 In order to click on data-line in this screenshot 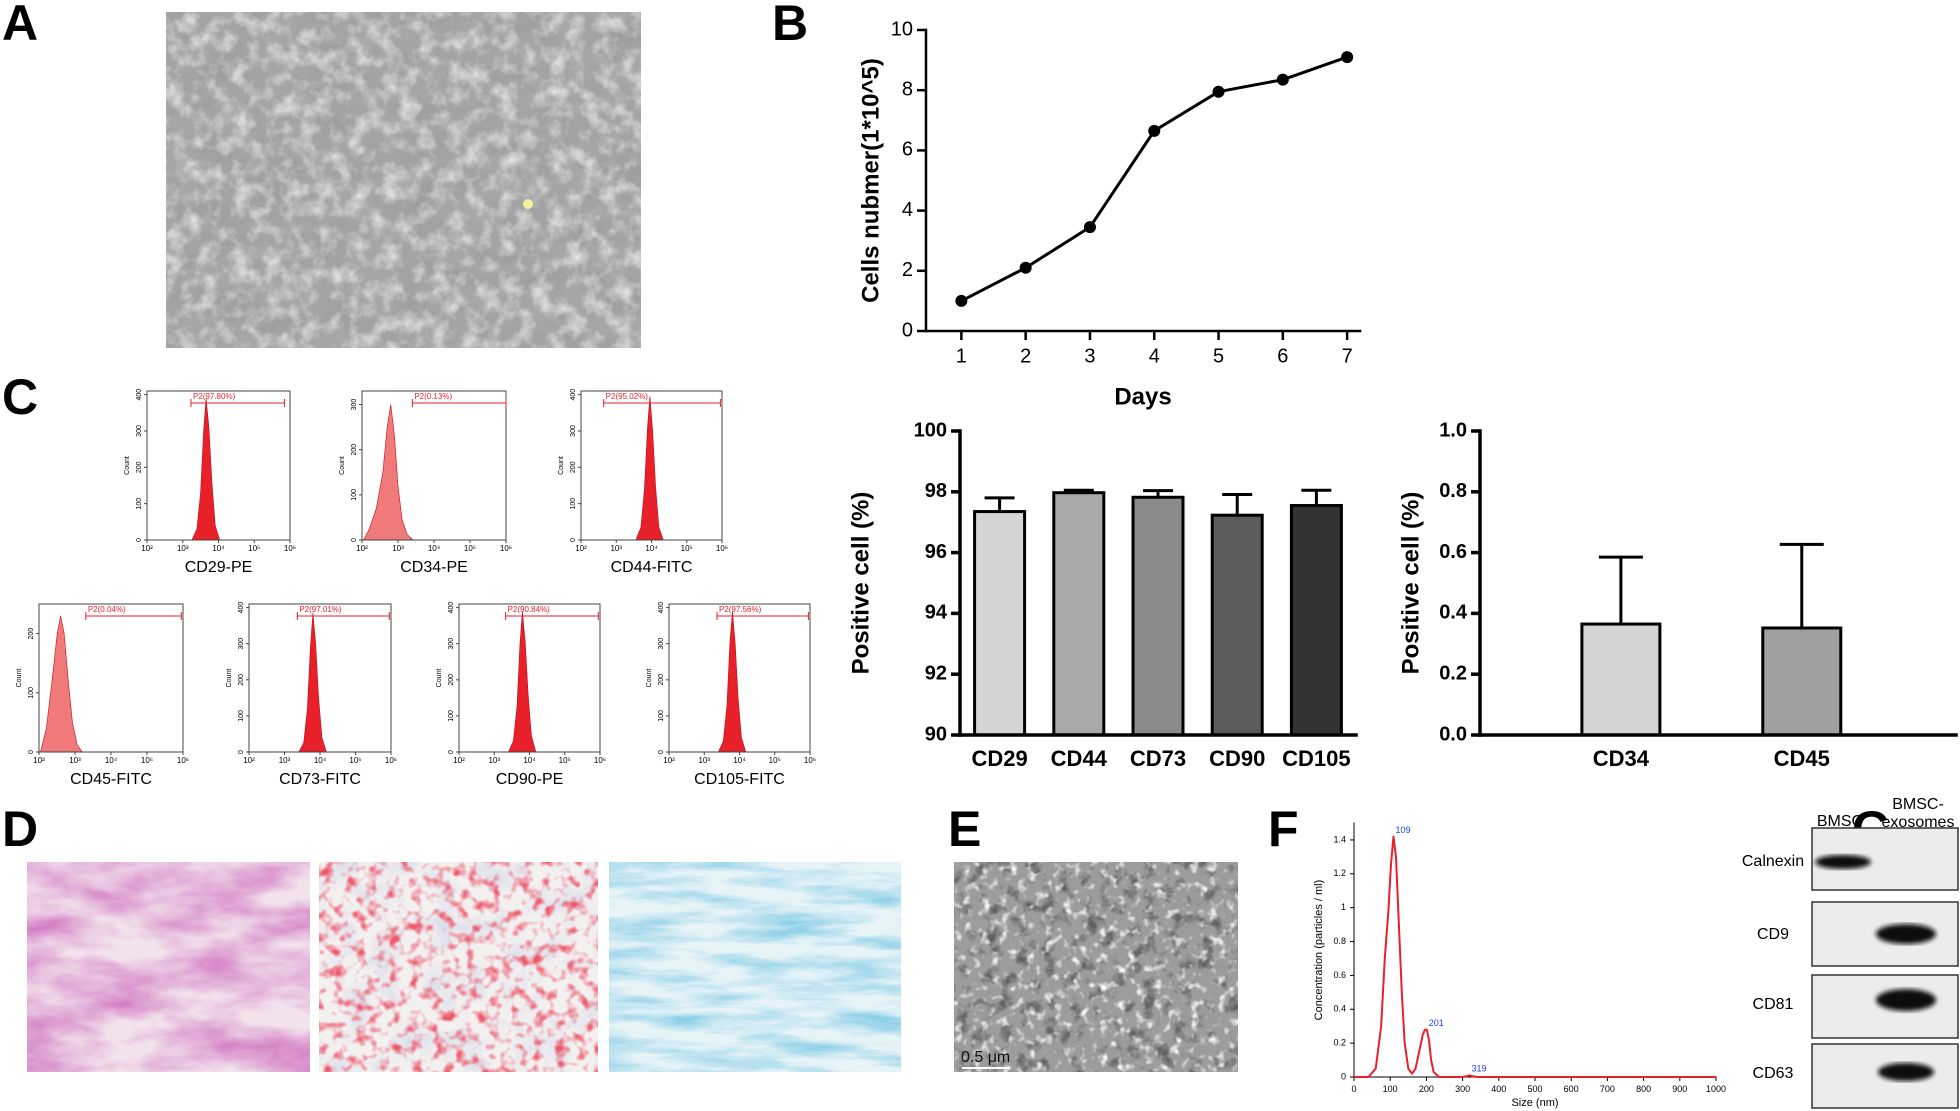, I will do `click(1154, 179)`.